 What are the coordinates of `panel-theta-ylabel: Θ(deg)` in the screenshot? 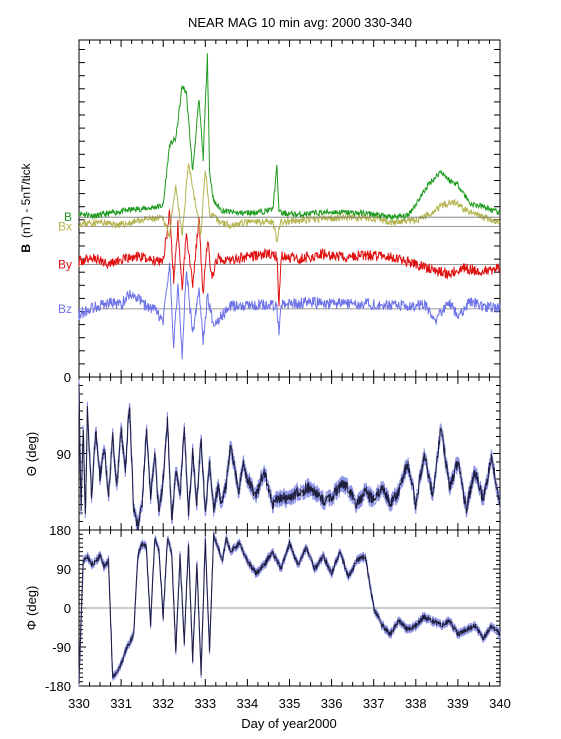 It's located at (31, 454).